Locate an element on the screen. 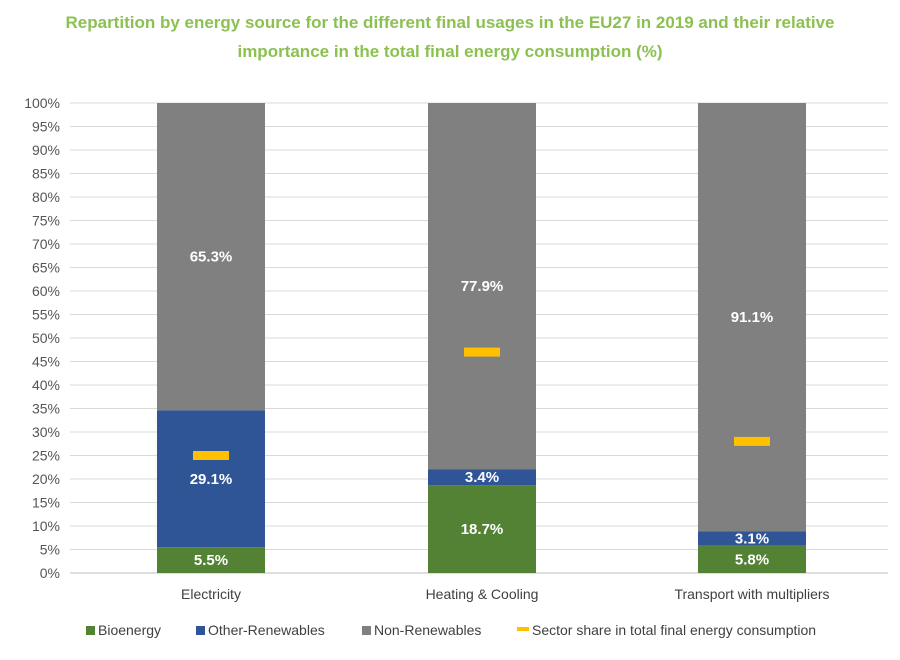 This screenshot has height=660, width=900. data-label: 65.3% is located at coordinates (211, 257).